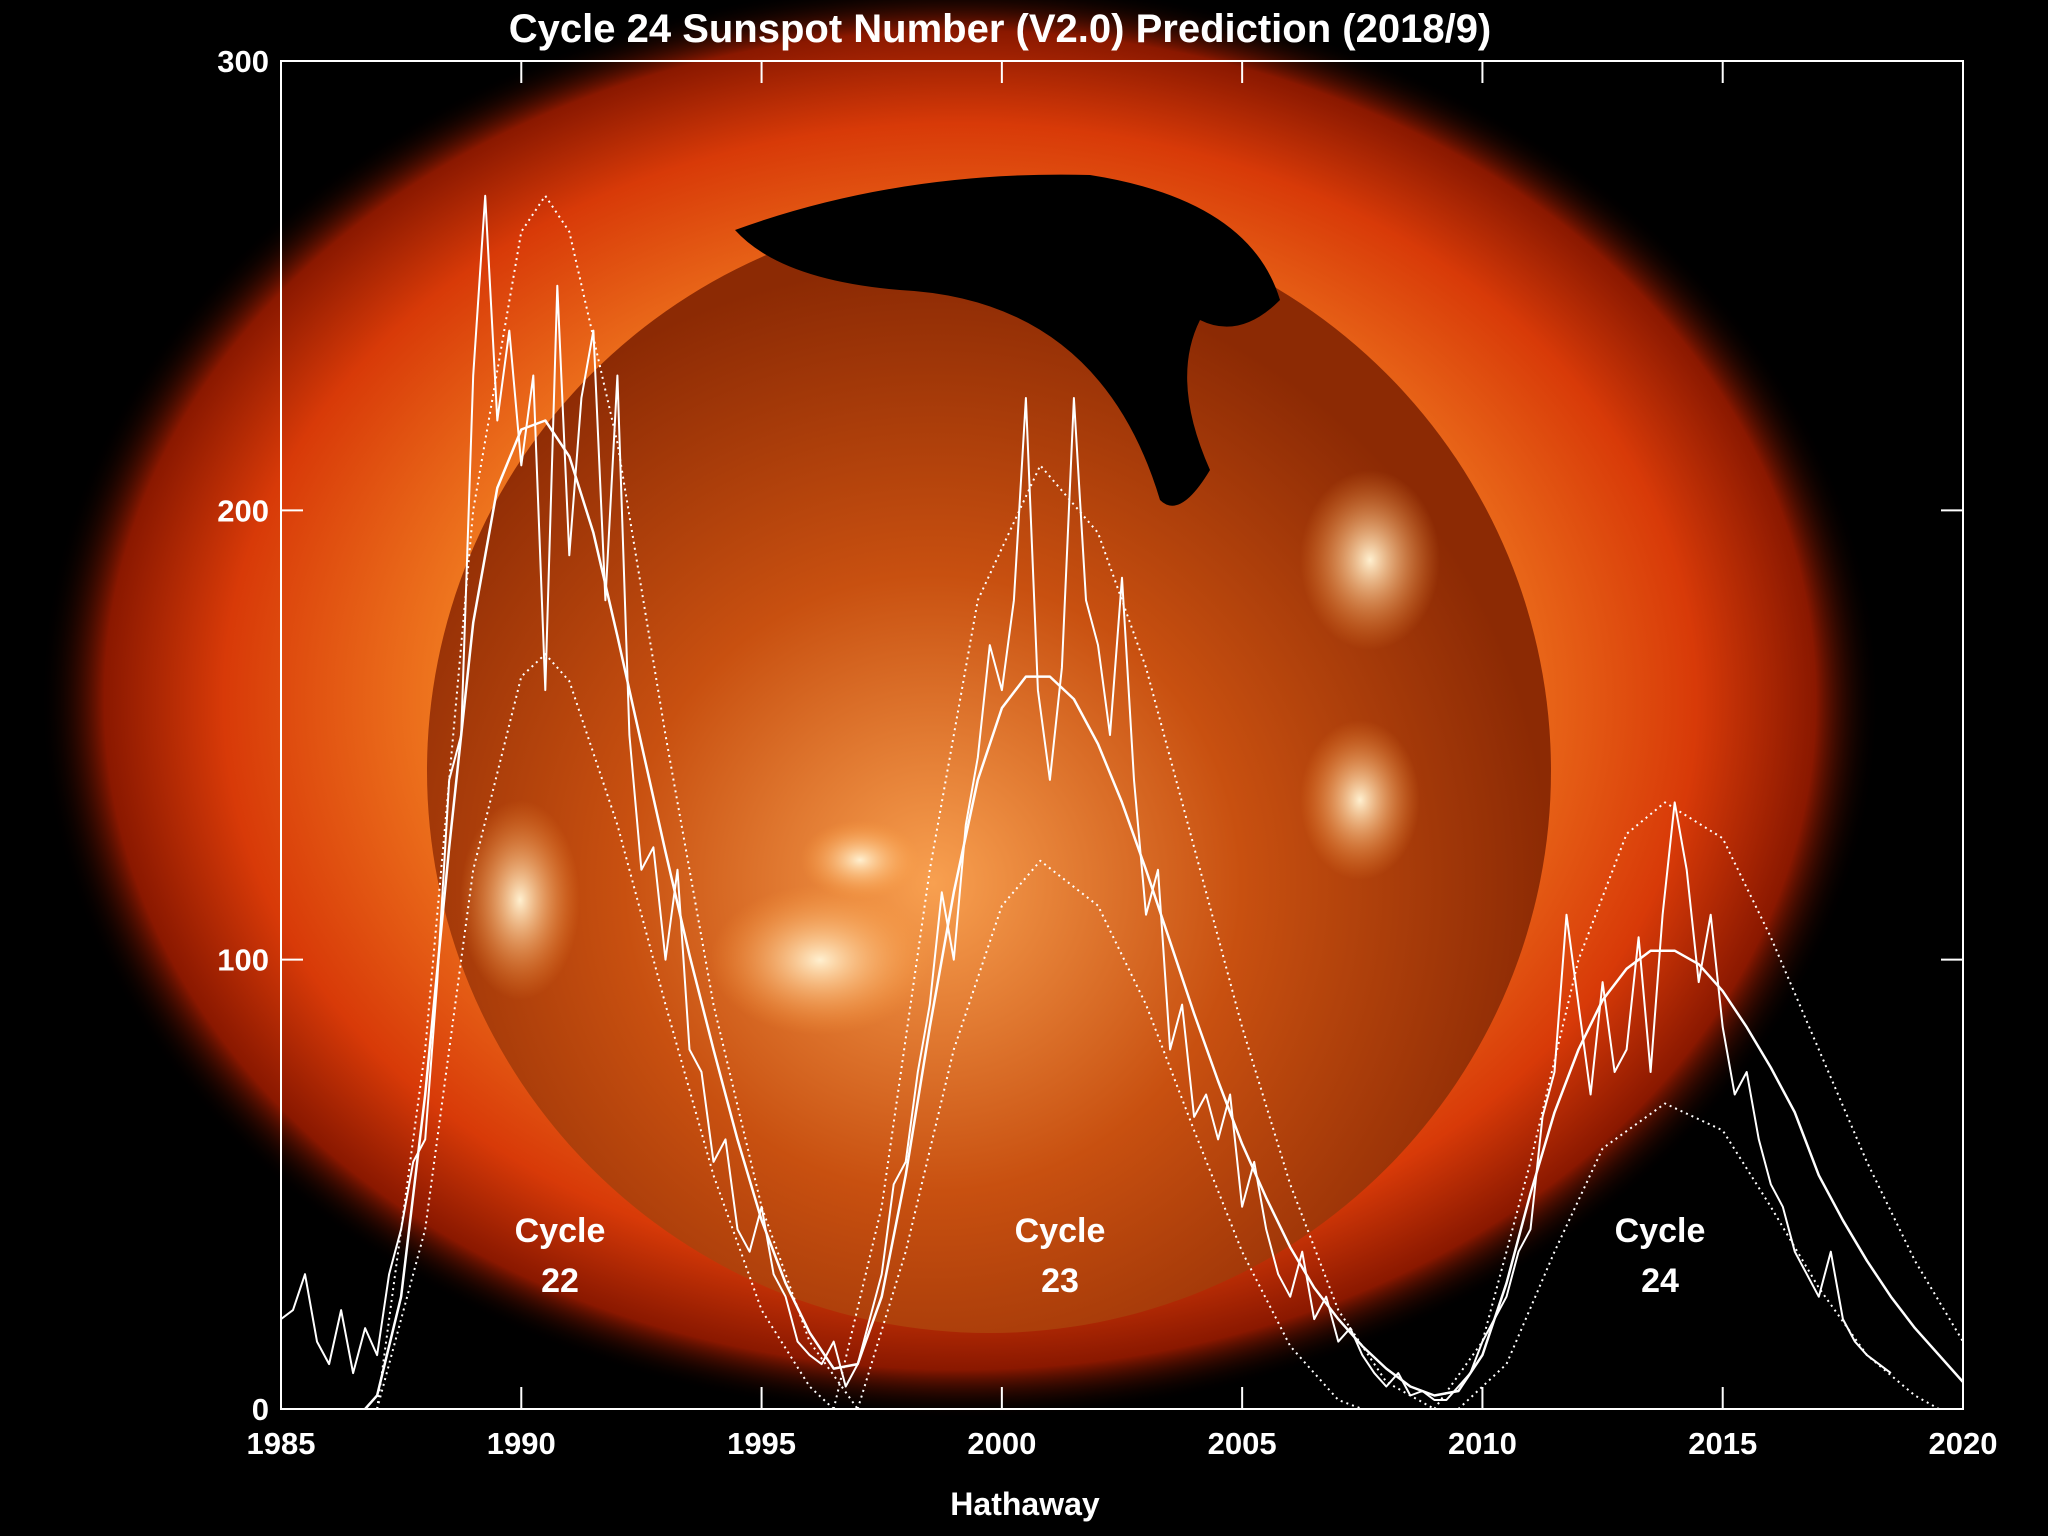 Image resolution: width=2048 pixels, height=1536 pixels. Describe the element at coordinates (1963, 1443) in the screenshot. I see `x-tick-label: 2020` at that location.